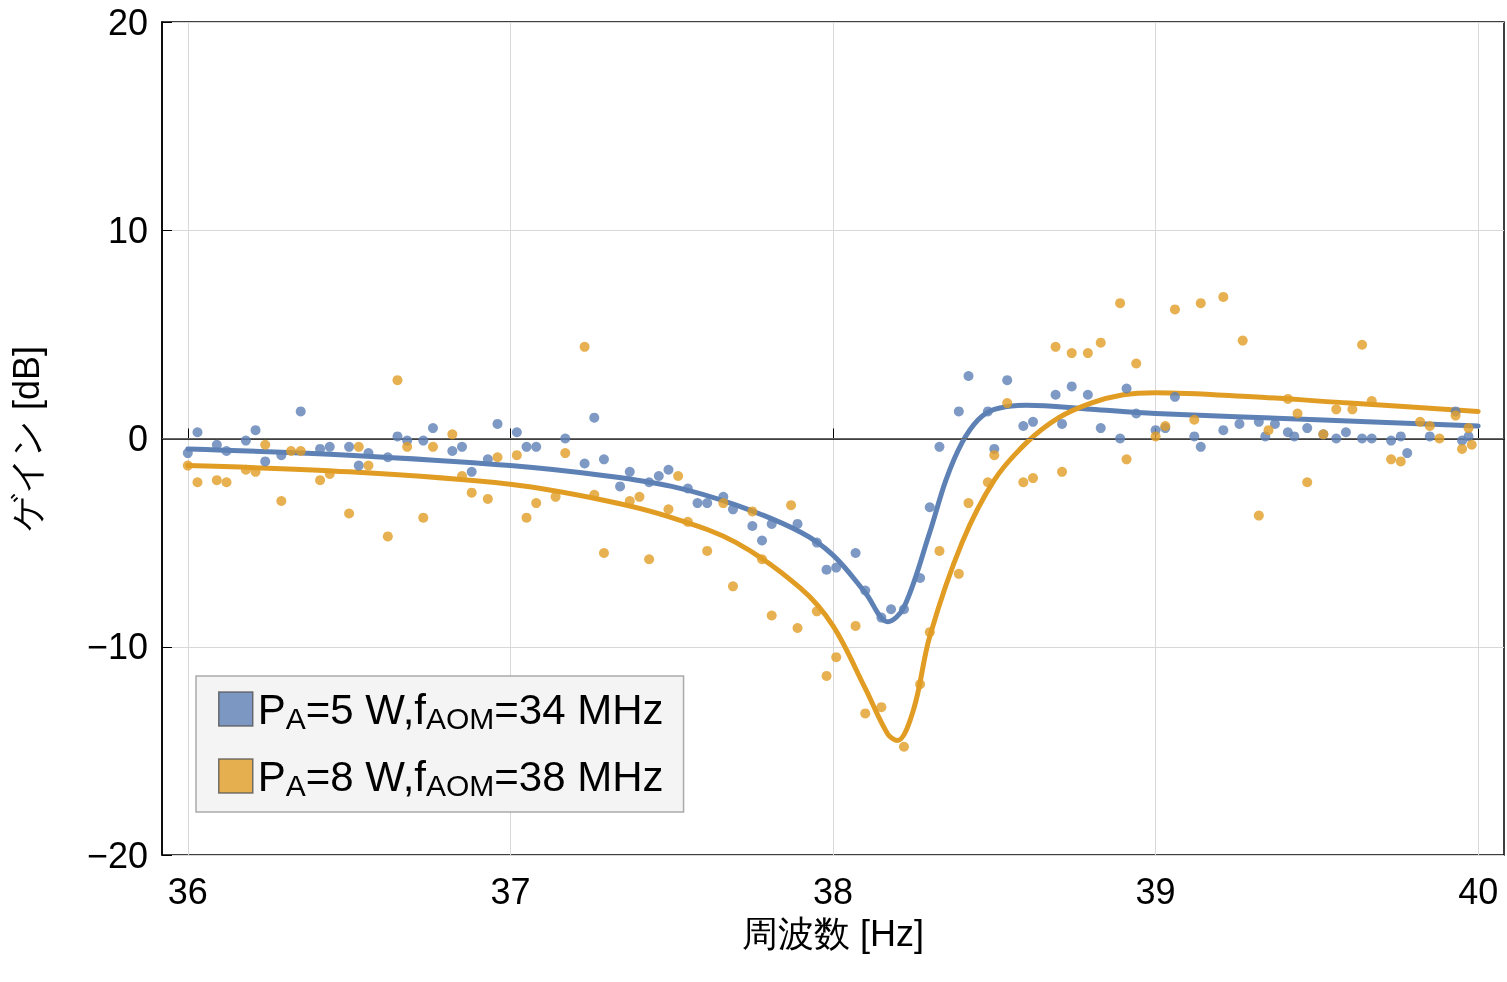  What do you see at coordinates (117, 647) in the screenshot?
I see `y-tick-label: −10` at bounding box center [117, 647].